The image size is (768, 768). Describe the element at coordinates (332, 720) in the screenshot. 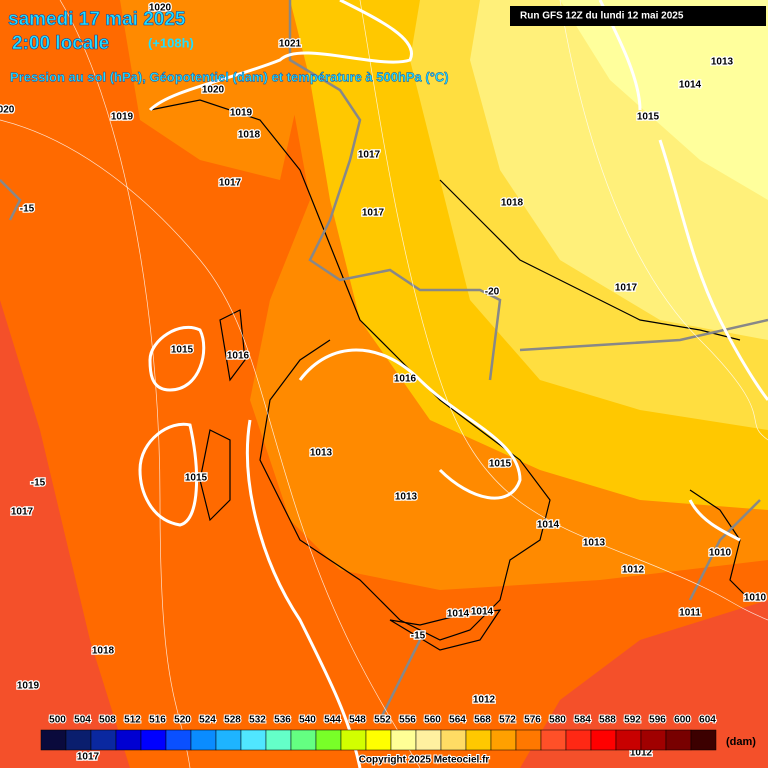

I see `legend-level: 544` at that location.